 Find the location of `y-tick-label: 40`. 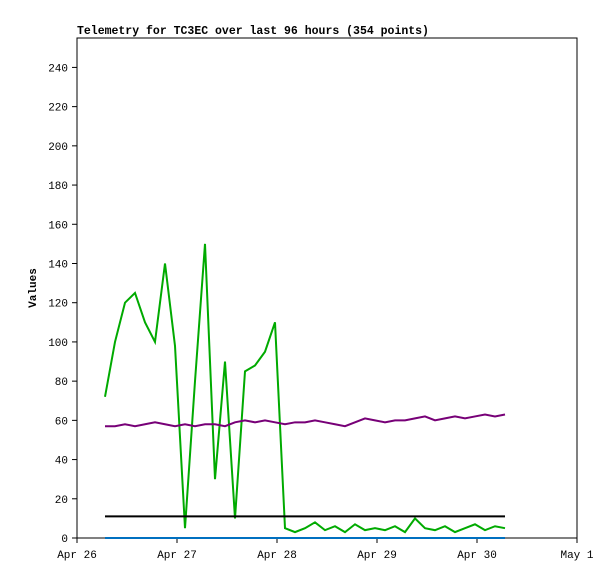

y-tick-label: 40 is located at coordinates (61, 462).